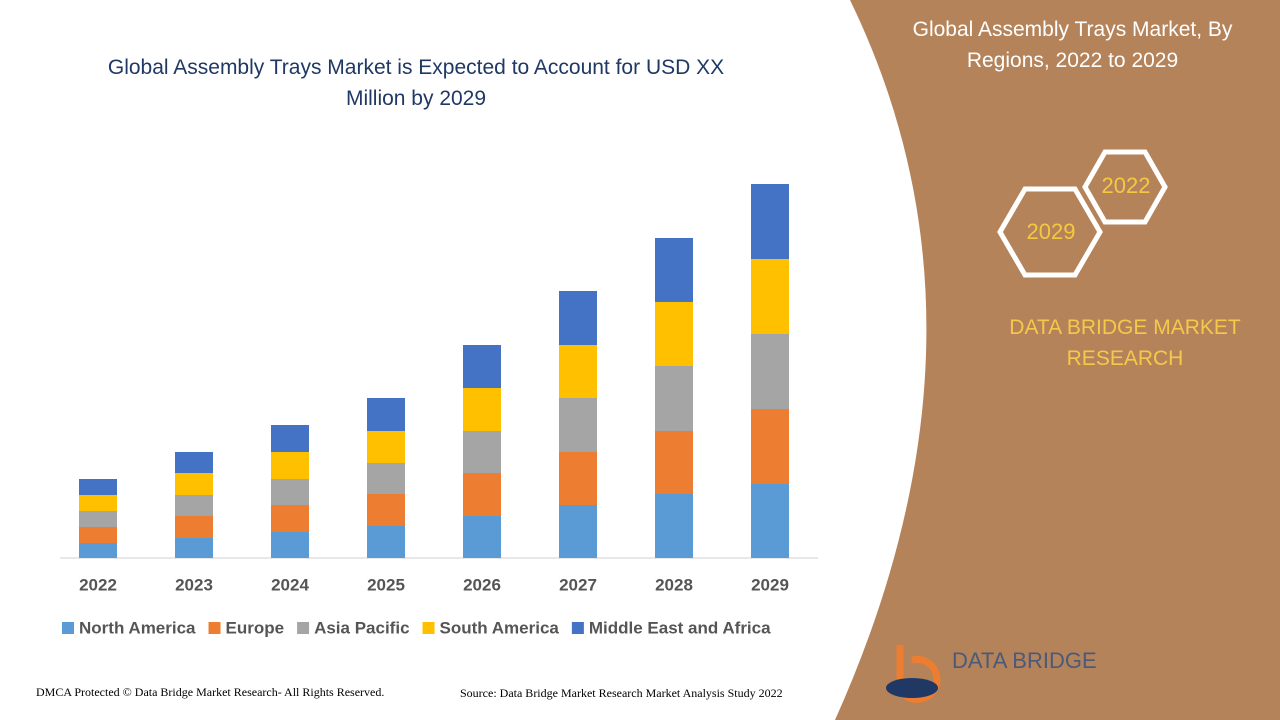 The height and width of the screenshot is (720, 1280). What do you see at coordinates (680, 627) in the screenshot?
I see `legend-label: Middle East and Africa` at bounding box center [680, 627].